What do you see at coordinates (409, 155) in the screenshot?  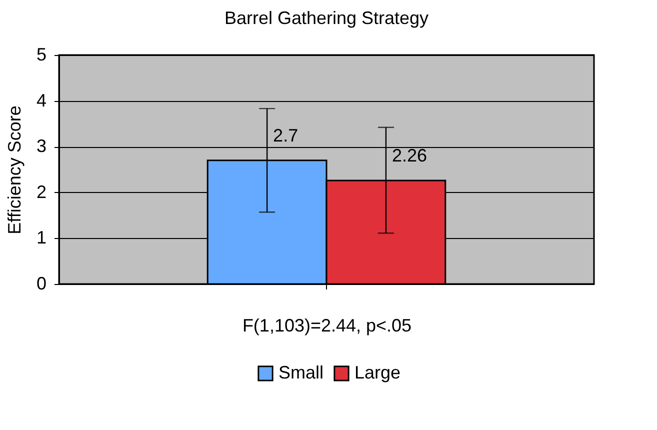 I see `data-label: 2.26` at bounding box center [409, 155].